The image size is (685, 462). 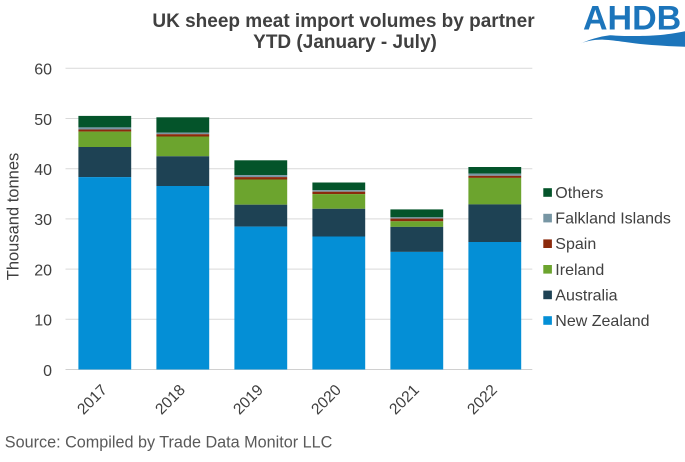 I want to click on svg-text: 0, so click(x=47, y=371).